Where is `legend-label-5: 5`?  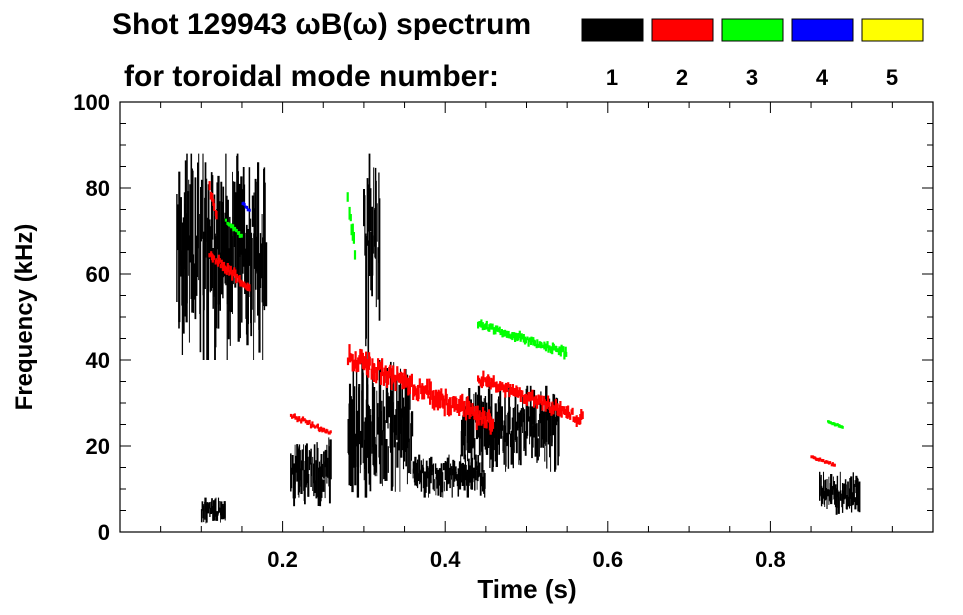
legend-label-5: 5 is located at coordinates (892, 77).